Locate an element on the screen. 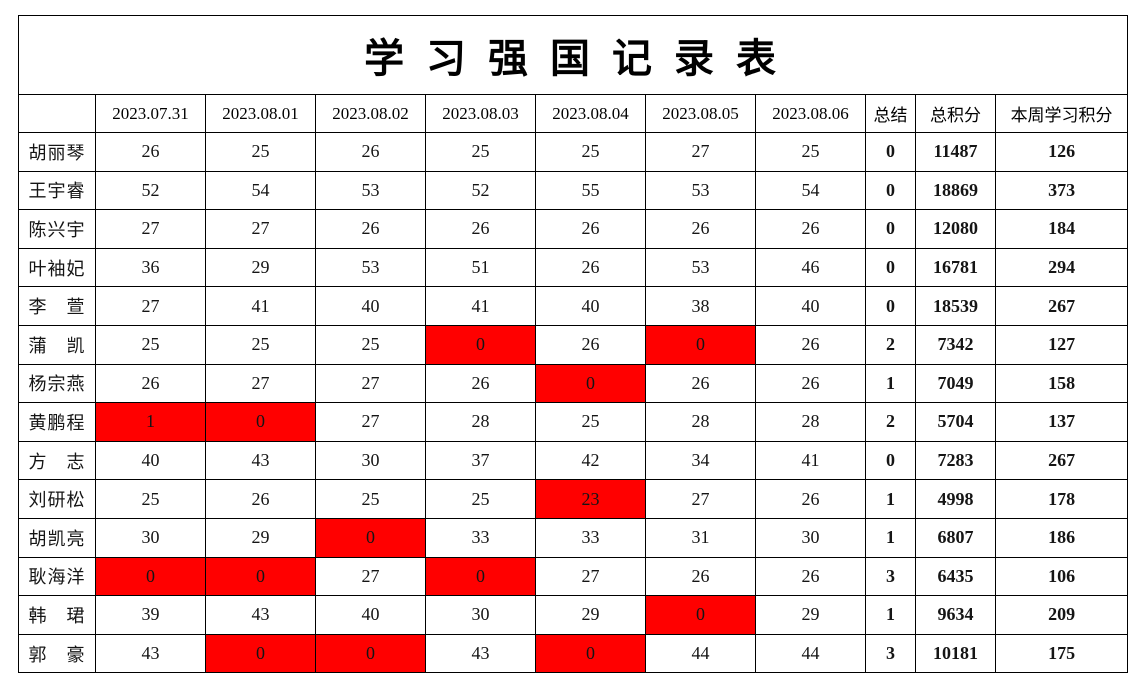 This screenshot has width=1140, height=693. daily-score-cell: 44 is located at coordinates (810, 653).